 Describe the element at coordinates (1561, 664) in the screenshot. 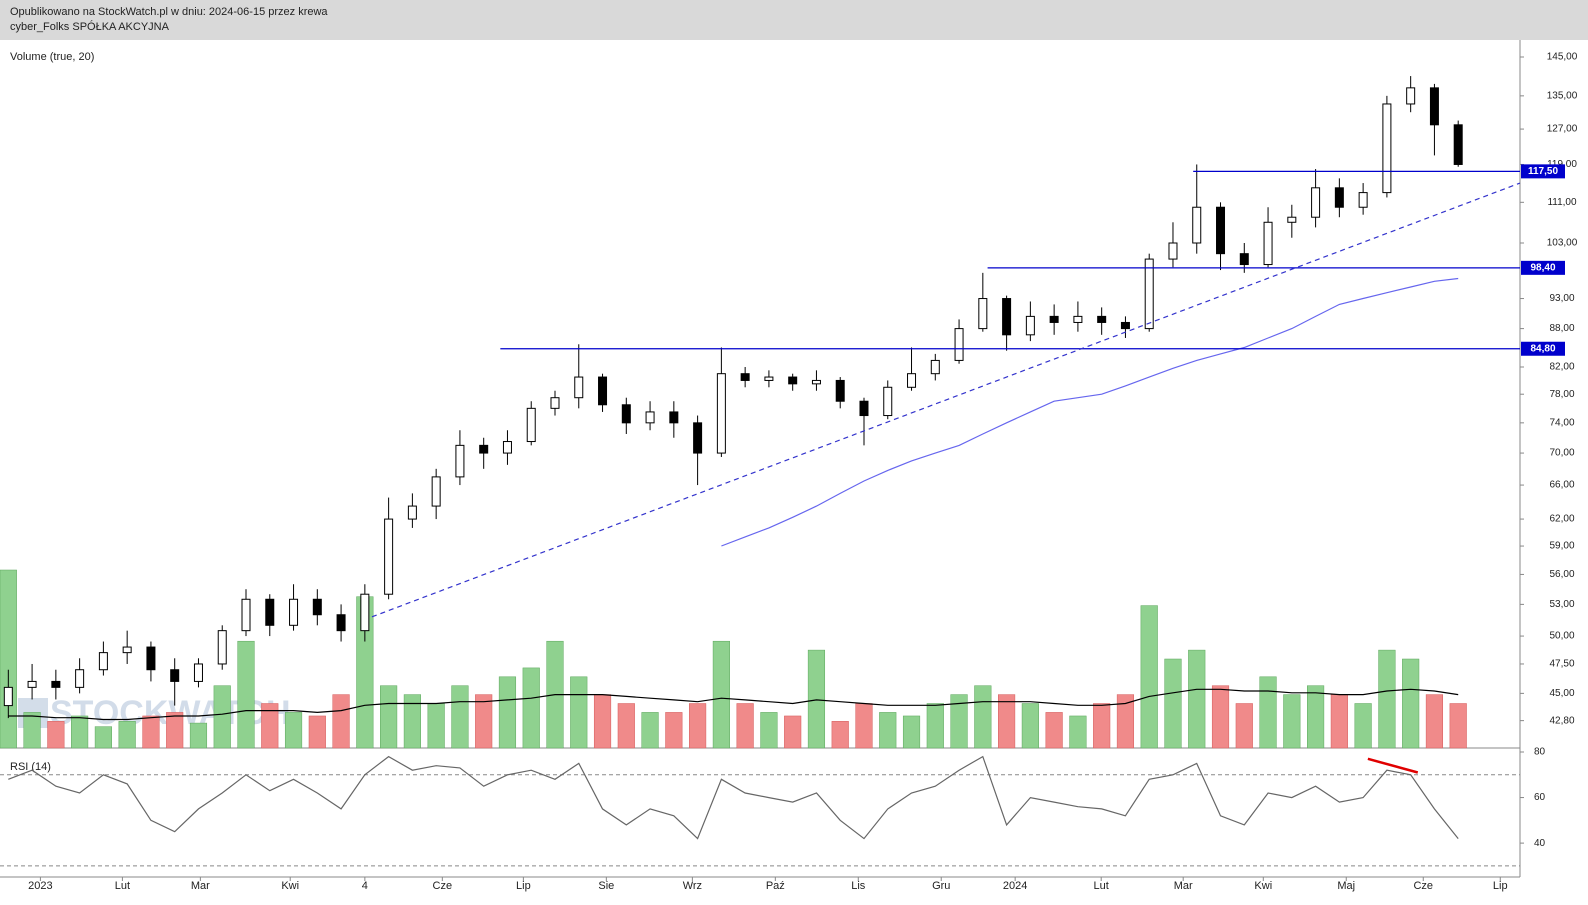

I see `y-tick-label: 47,50` at that location.